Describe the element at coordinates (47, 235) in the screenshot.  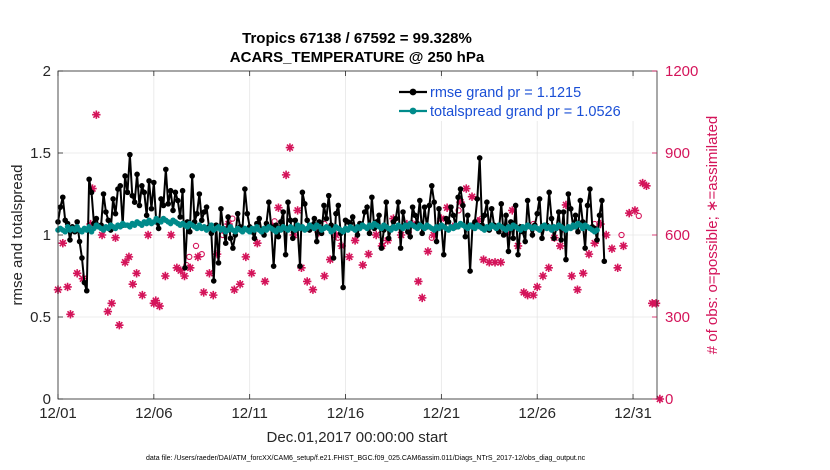
I see `y-tick-label: 1` at that location.